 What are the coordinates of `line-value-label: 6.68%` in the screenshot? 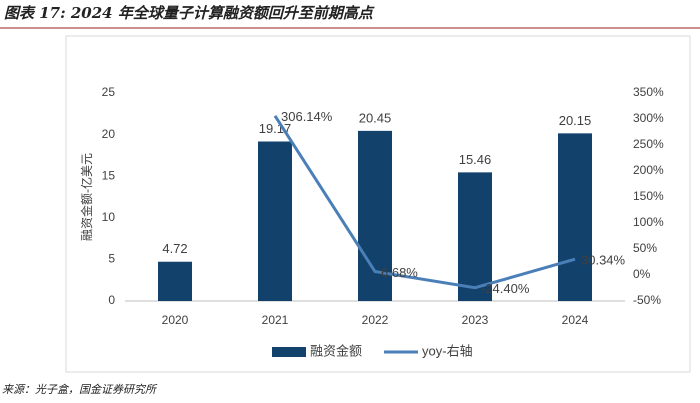 It's located at (399, 272).